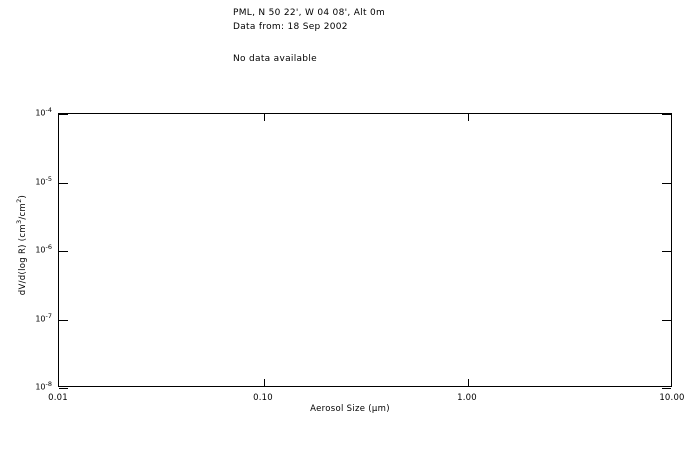 The width and height of the screenshot is (700, 450). I want to click on x-axis-tick-label: 0.01, so click(58, 398).